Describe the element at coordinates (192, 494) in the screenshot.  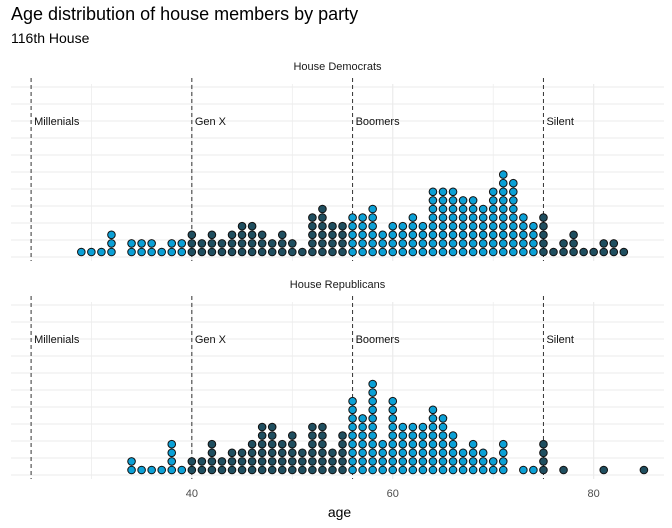
I see `x-tick-label: 40` at that location.